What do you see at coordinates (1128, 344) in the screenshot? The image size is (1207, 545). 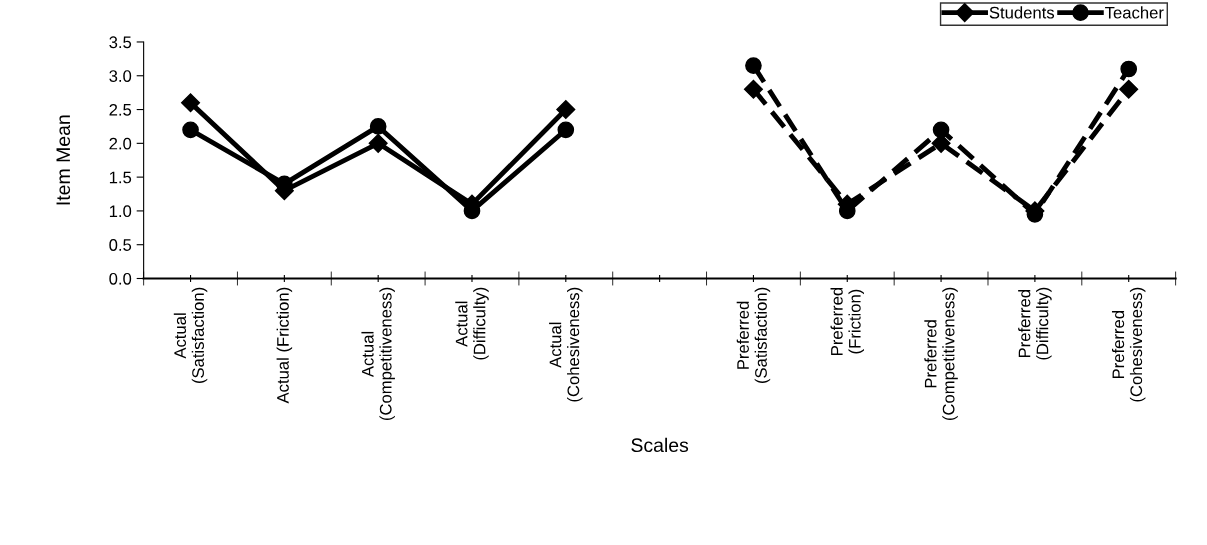 I see `x-tick-label: Preferred (Cohesiveness)` at bounding box center [1128, 344].